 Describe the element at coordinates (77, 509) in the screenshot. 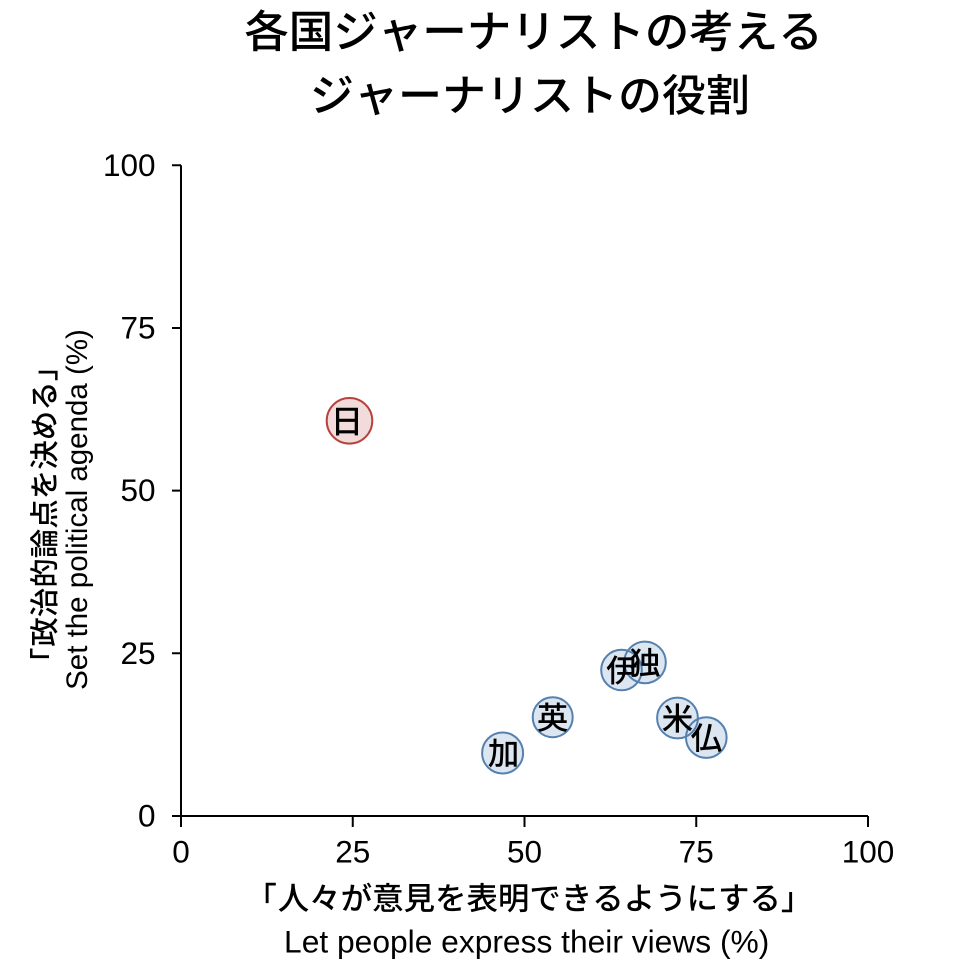

I see `svg-text: Set the political agenda (%)` at that location.